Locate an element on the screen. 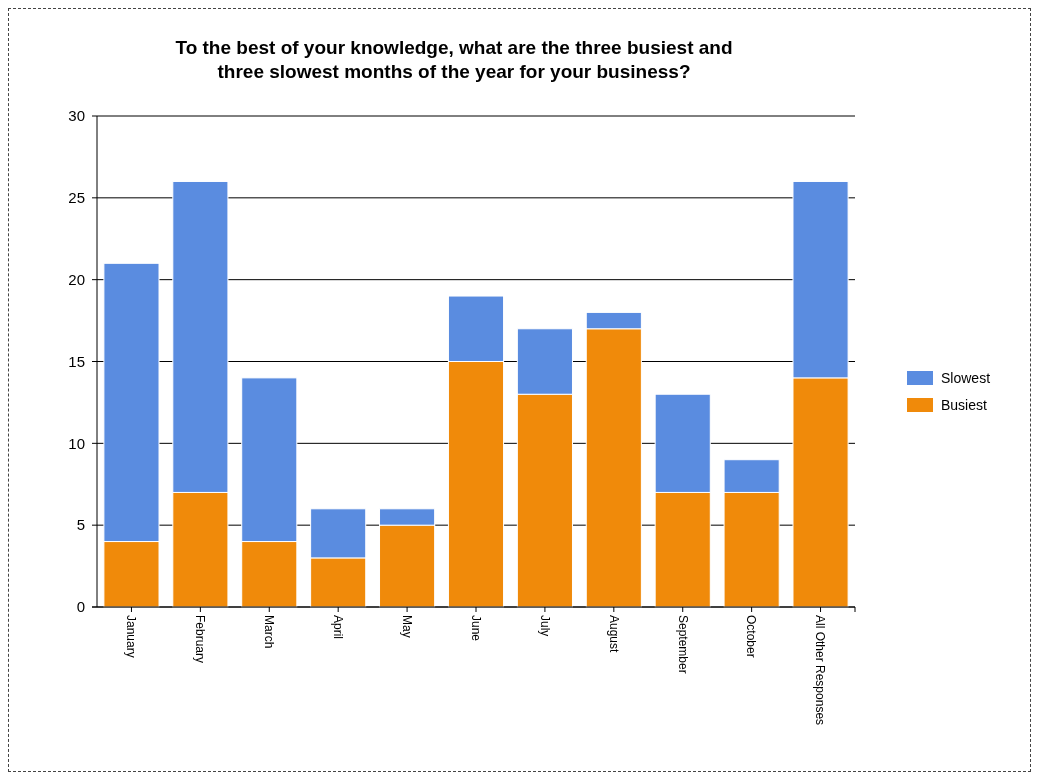 The width and height of the screenshot is (1037, 778). x-tick-label: July is located at coordinates (544, 626).